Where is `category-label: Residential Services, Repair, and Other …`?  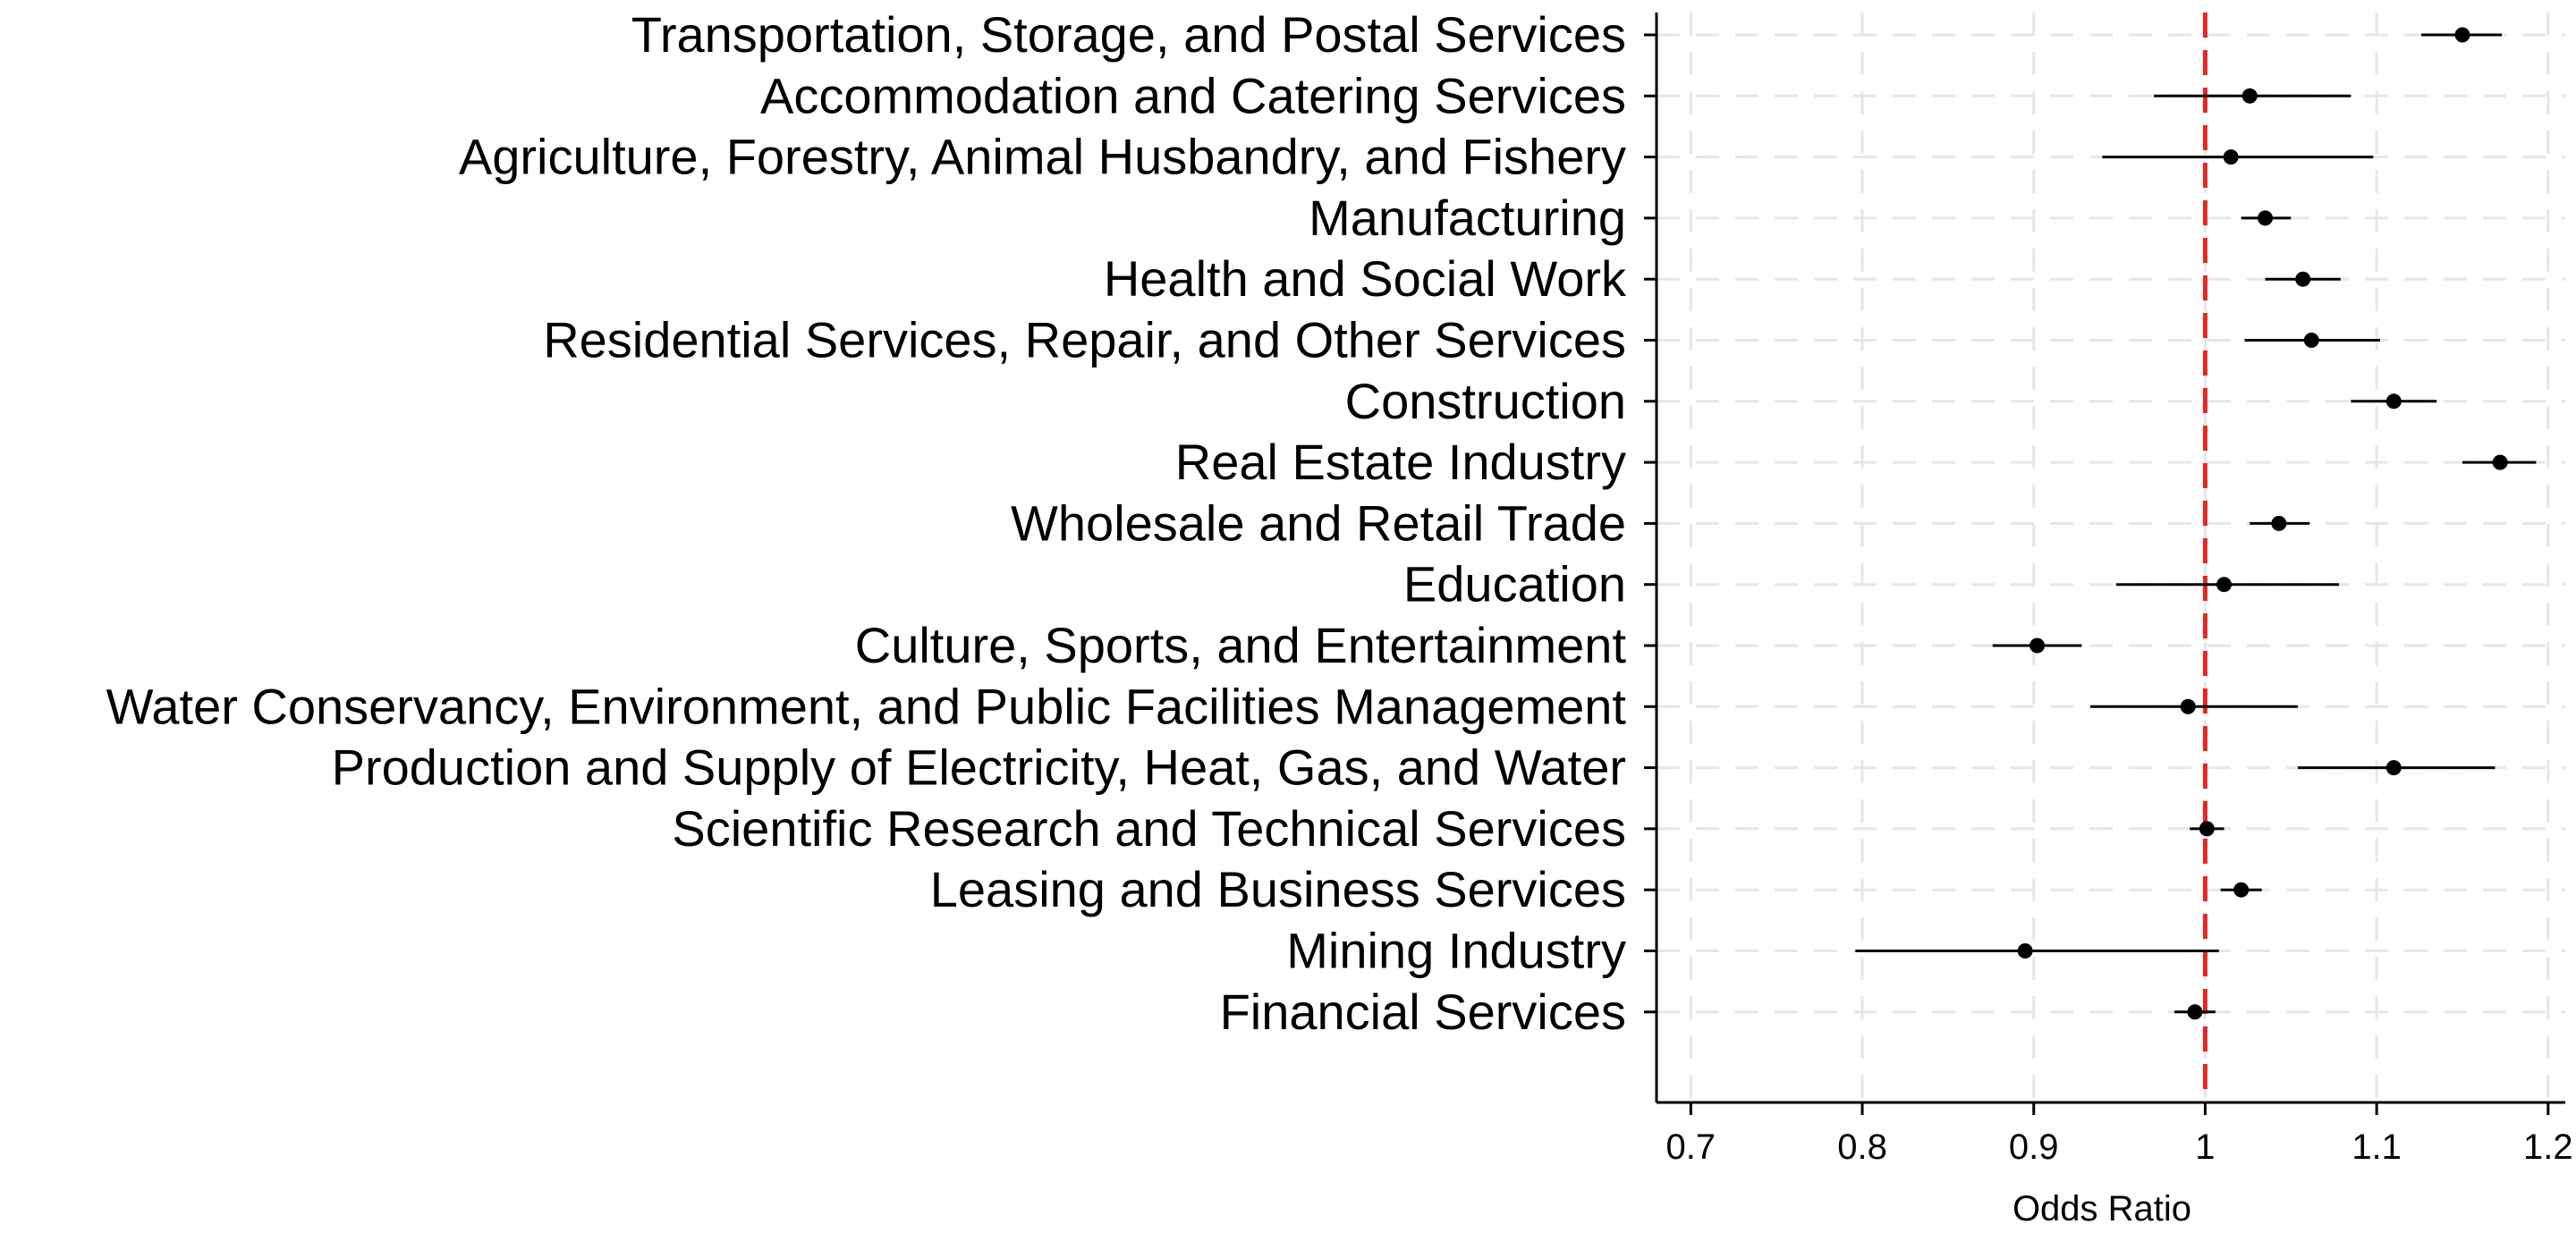
category-label: Residential Services, Repair, and Other … is located at coordinates (1084, 340).